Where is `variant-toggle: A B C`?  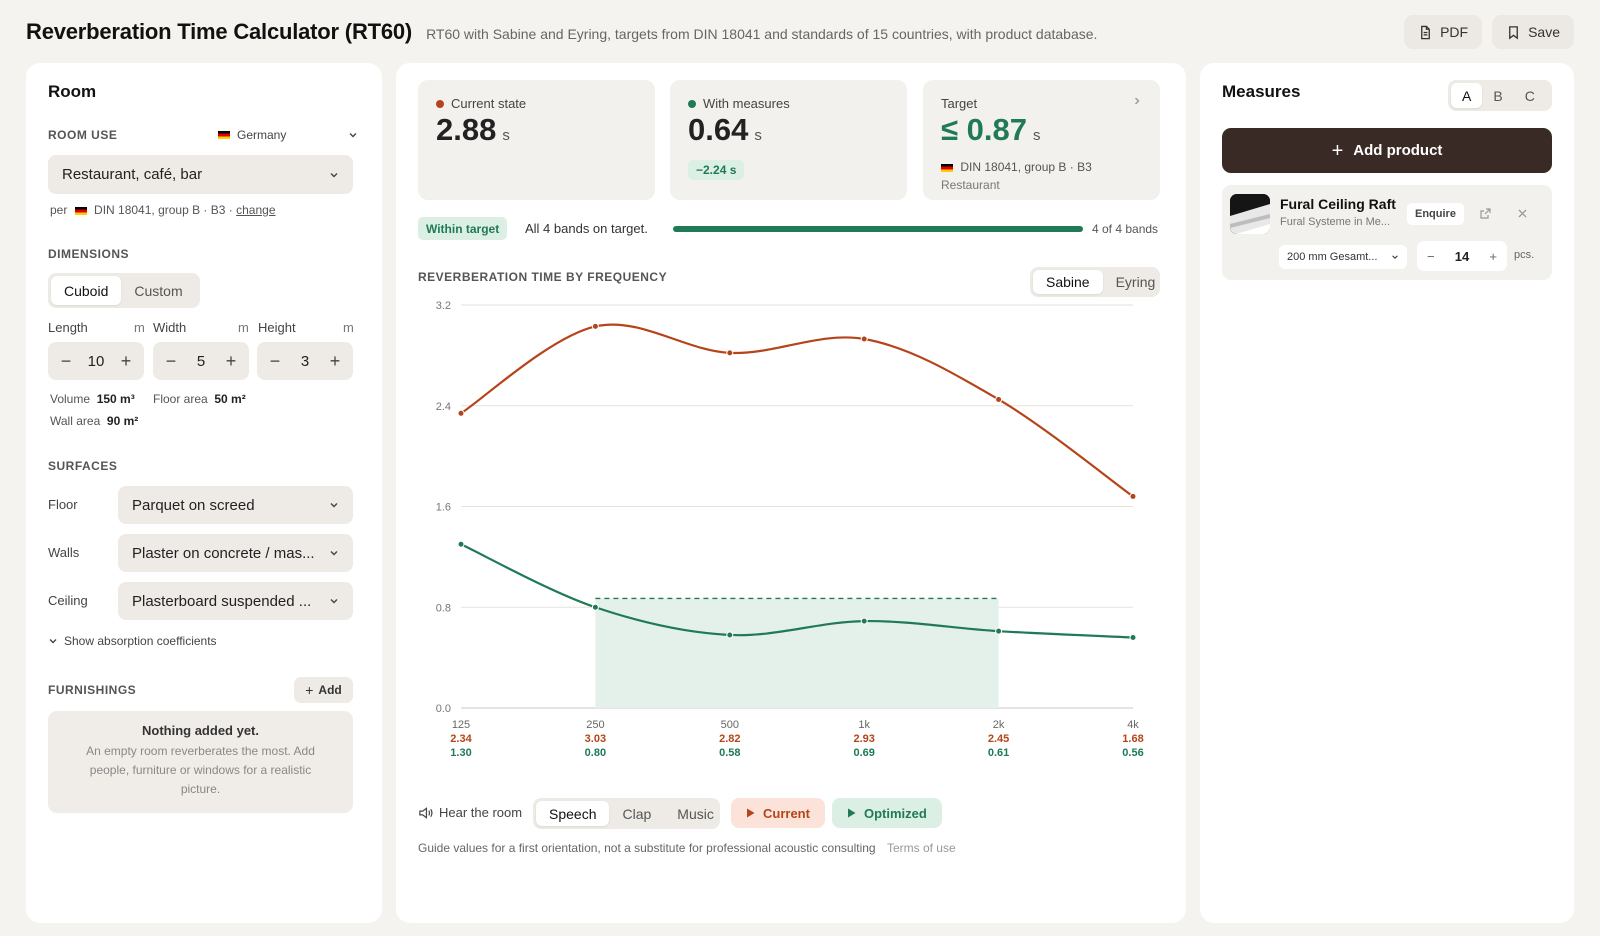 variant-toggle: A B C is located at coordinates (1500, 95).